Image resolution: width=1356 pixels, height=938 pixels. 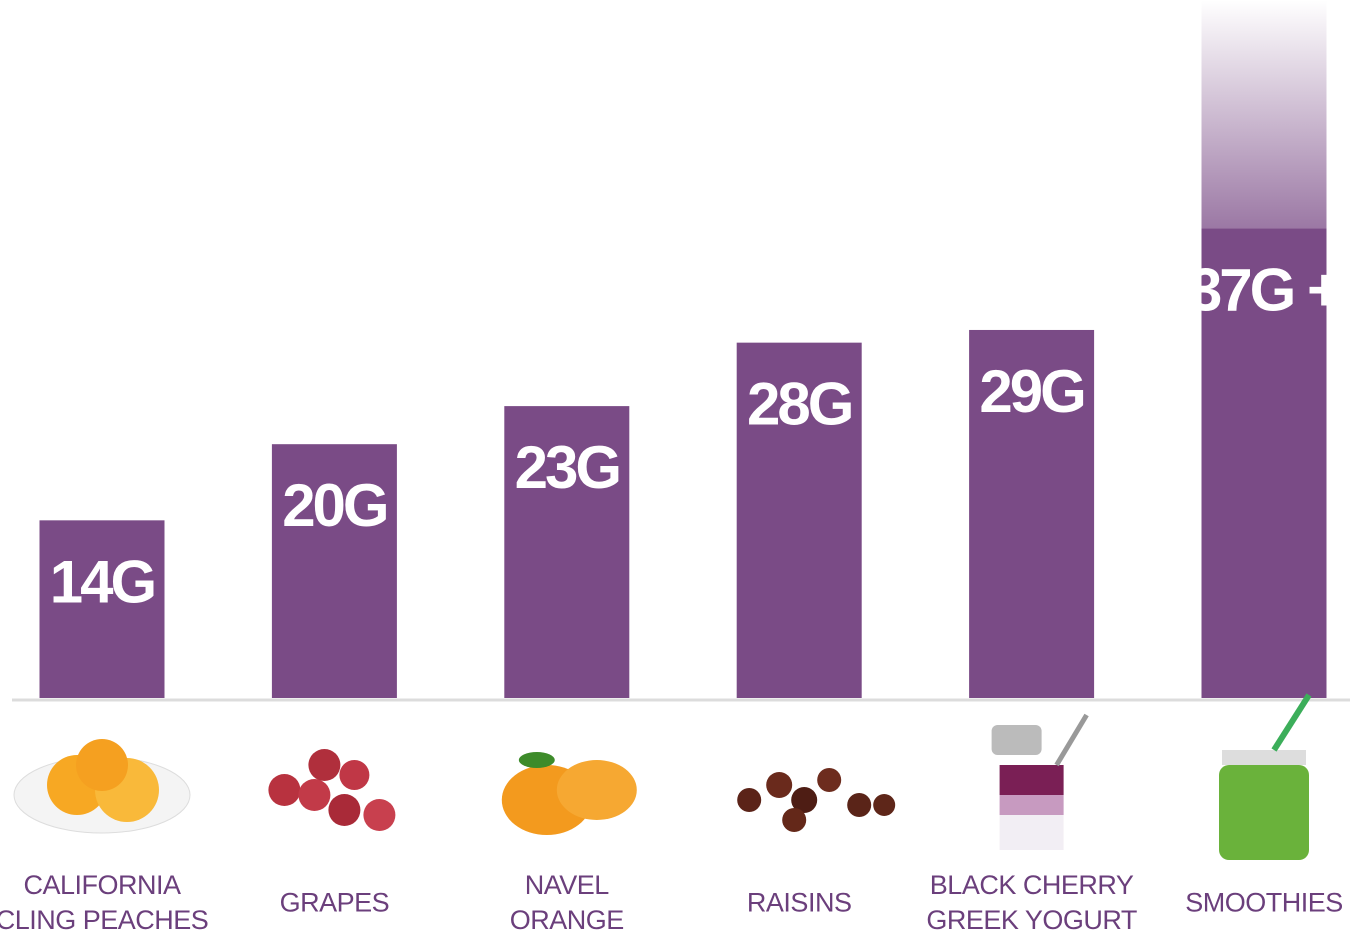 I want to click on category-label: SMOOTHIES, so click(x=1264, y=902).